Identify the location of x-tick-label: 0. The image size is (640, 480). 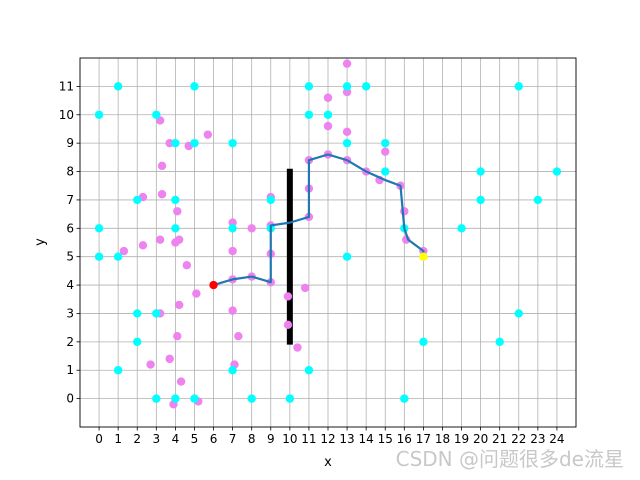
(99, 439).